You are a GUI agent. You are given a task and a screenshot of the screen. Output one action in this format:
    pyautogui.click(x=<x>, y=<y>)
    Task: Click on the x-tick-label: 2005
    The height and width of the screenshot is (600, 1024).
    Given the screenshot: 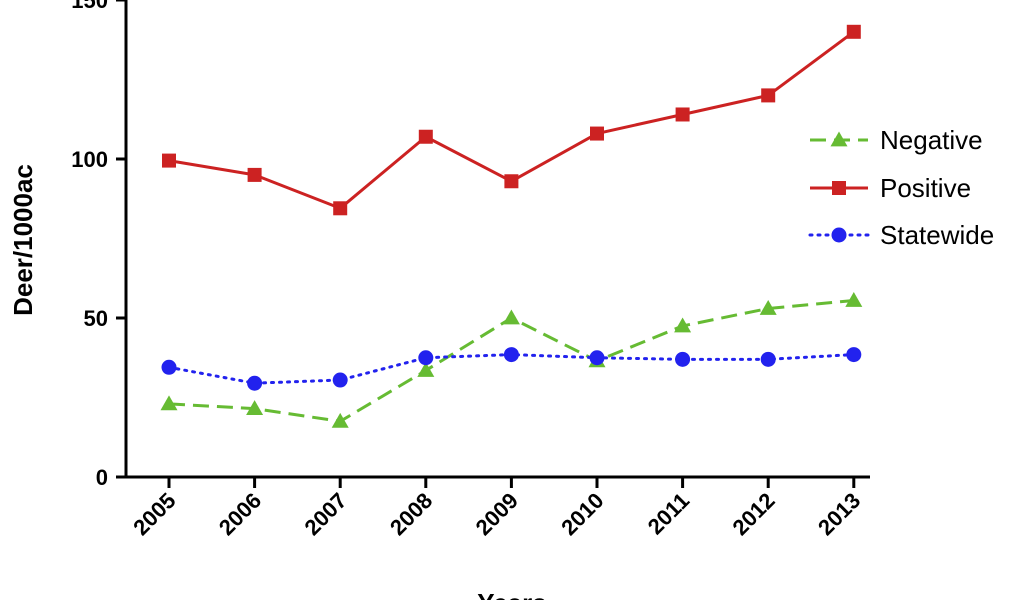 What is the action you would take?
    pyautogui.click(x=154, y=514)
    